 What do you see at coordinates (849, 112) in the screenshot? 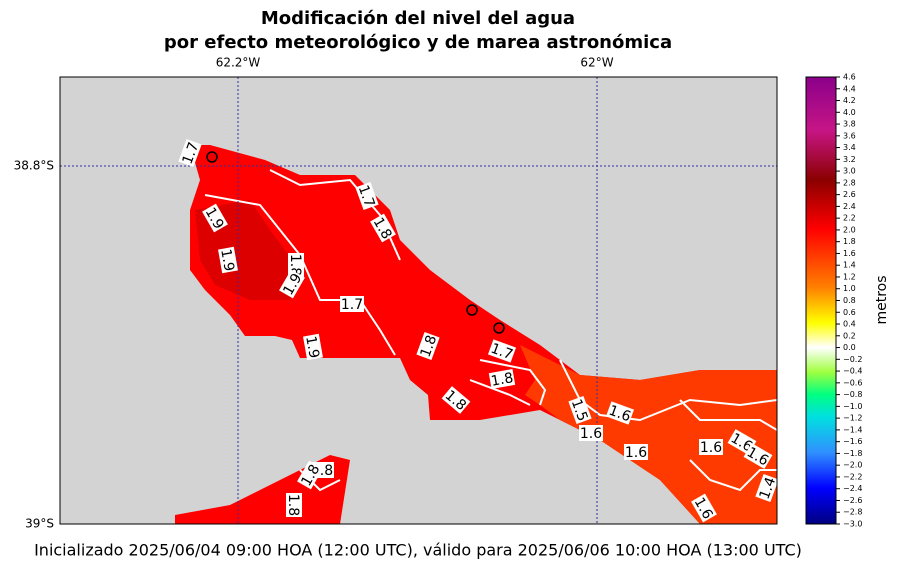
I see `colorbar-tick-label: 4.0` at bounding box center [849, 112].